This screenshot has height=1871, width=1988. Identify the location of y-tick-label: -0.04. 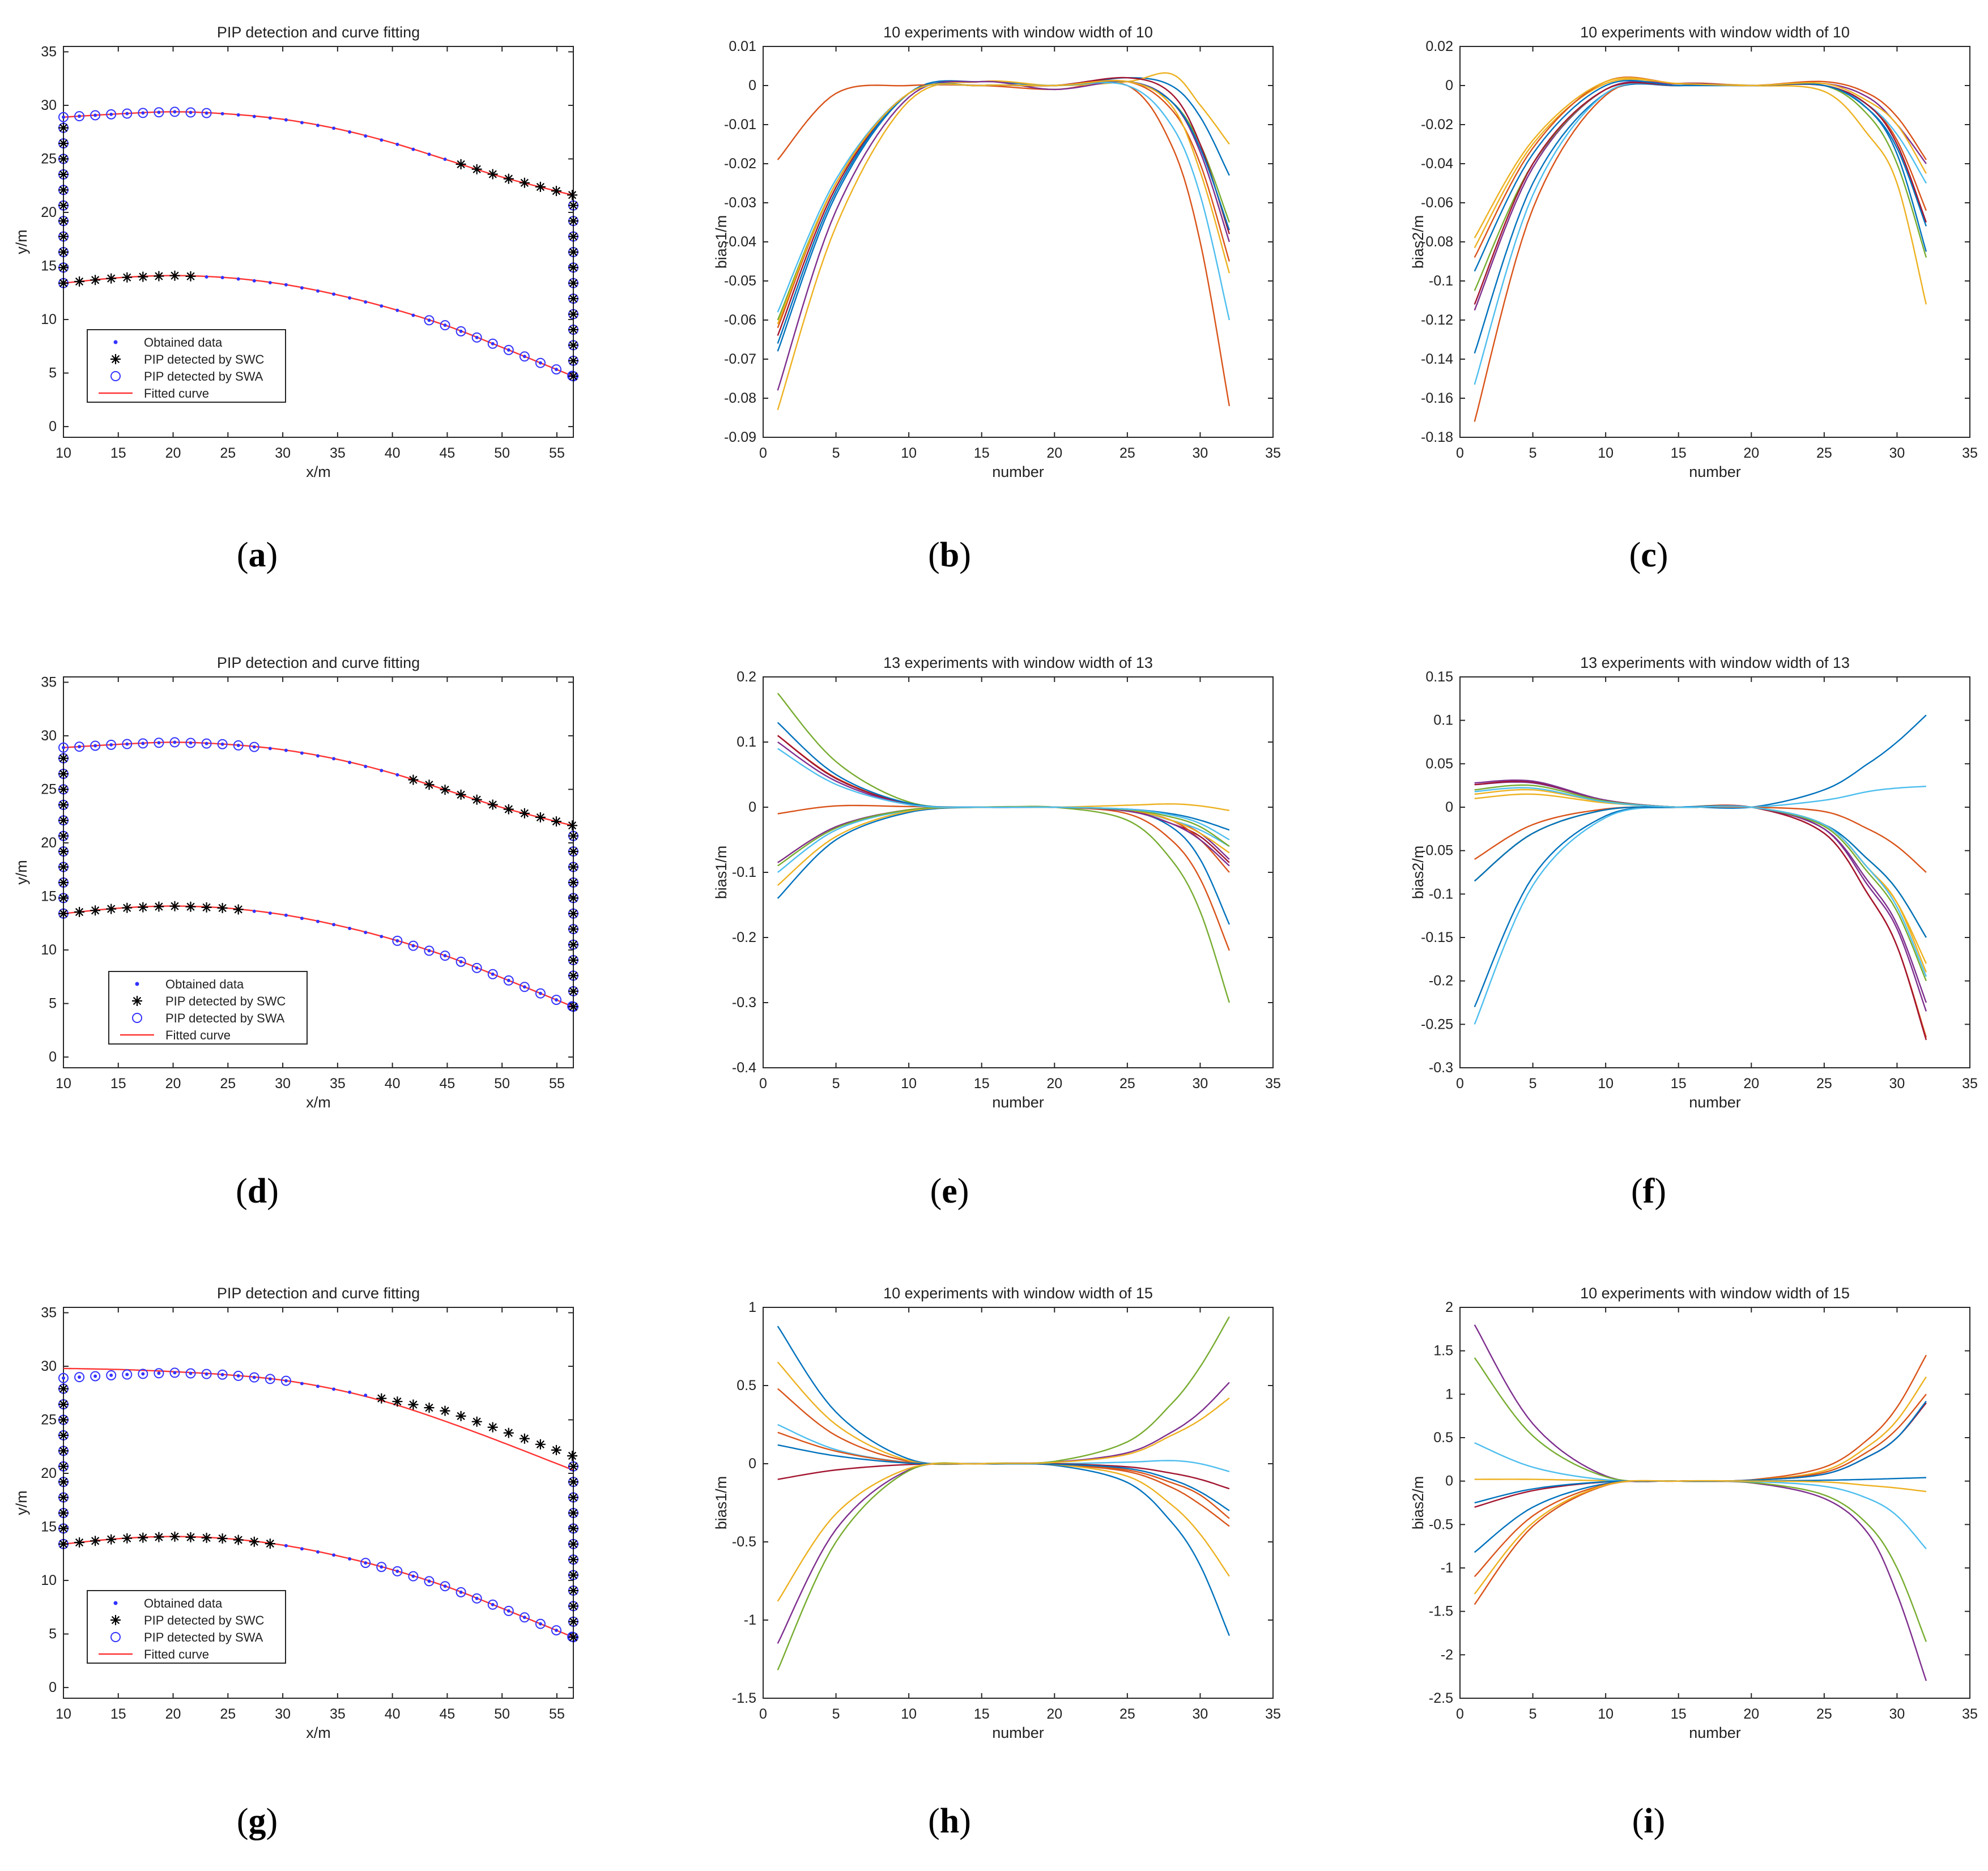
(740, 242).